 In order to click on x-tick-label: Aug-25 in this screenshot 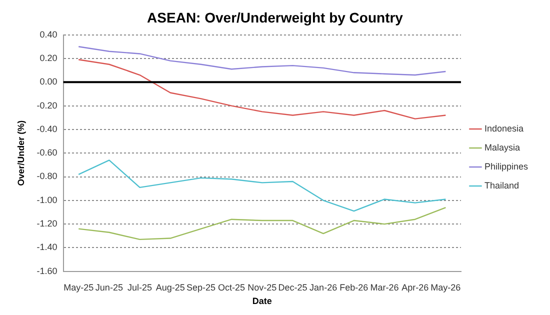, I will do `click(170, 287)`.